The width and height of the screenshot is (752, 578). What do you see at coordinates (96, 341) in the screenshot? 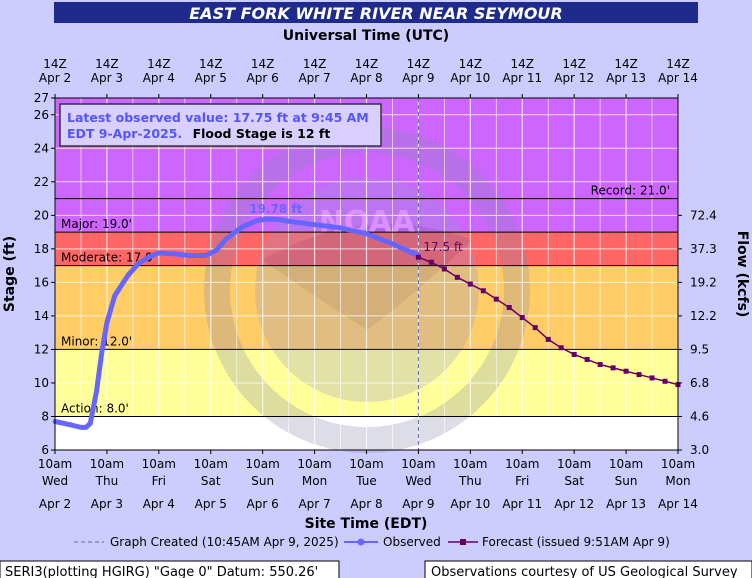
I see `threshold-label-1: Minor: 12.0'` at bounding box center [96, 341].